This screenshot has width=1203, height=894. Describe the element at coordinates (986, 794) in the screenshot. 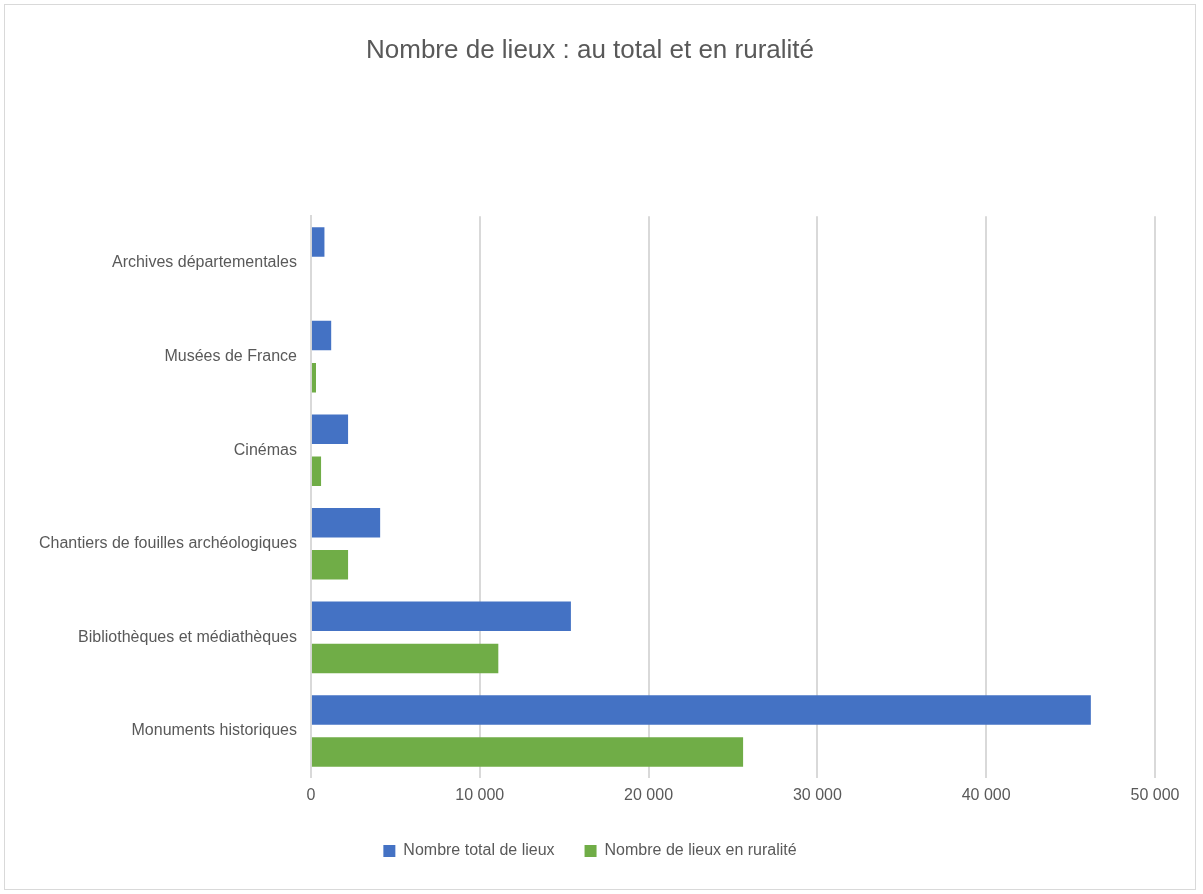

I see `x-tick-label: 40 000` at that location.